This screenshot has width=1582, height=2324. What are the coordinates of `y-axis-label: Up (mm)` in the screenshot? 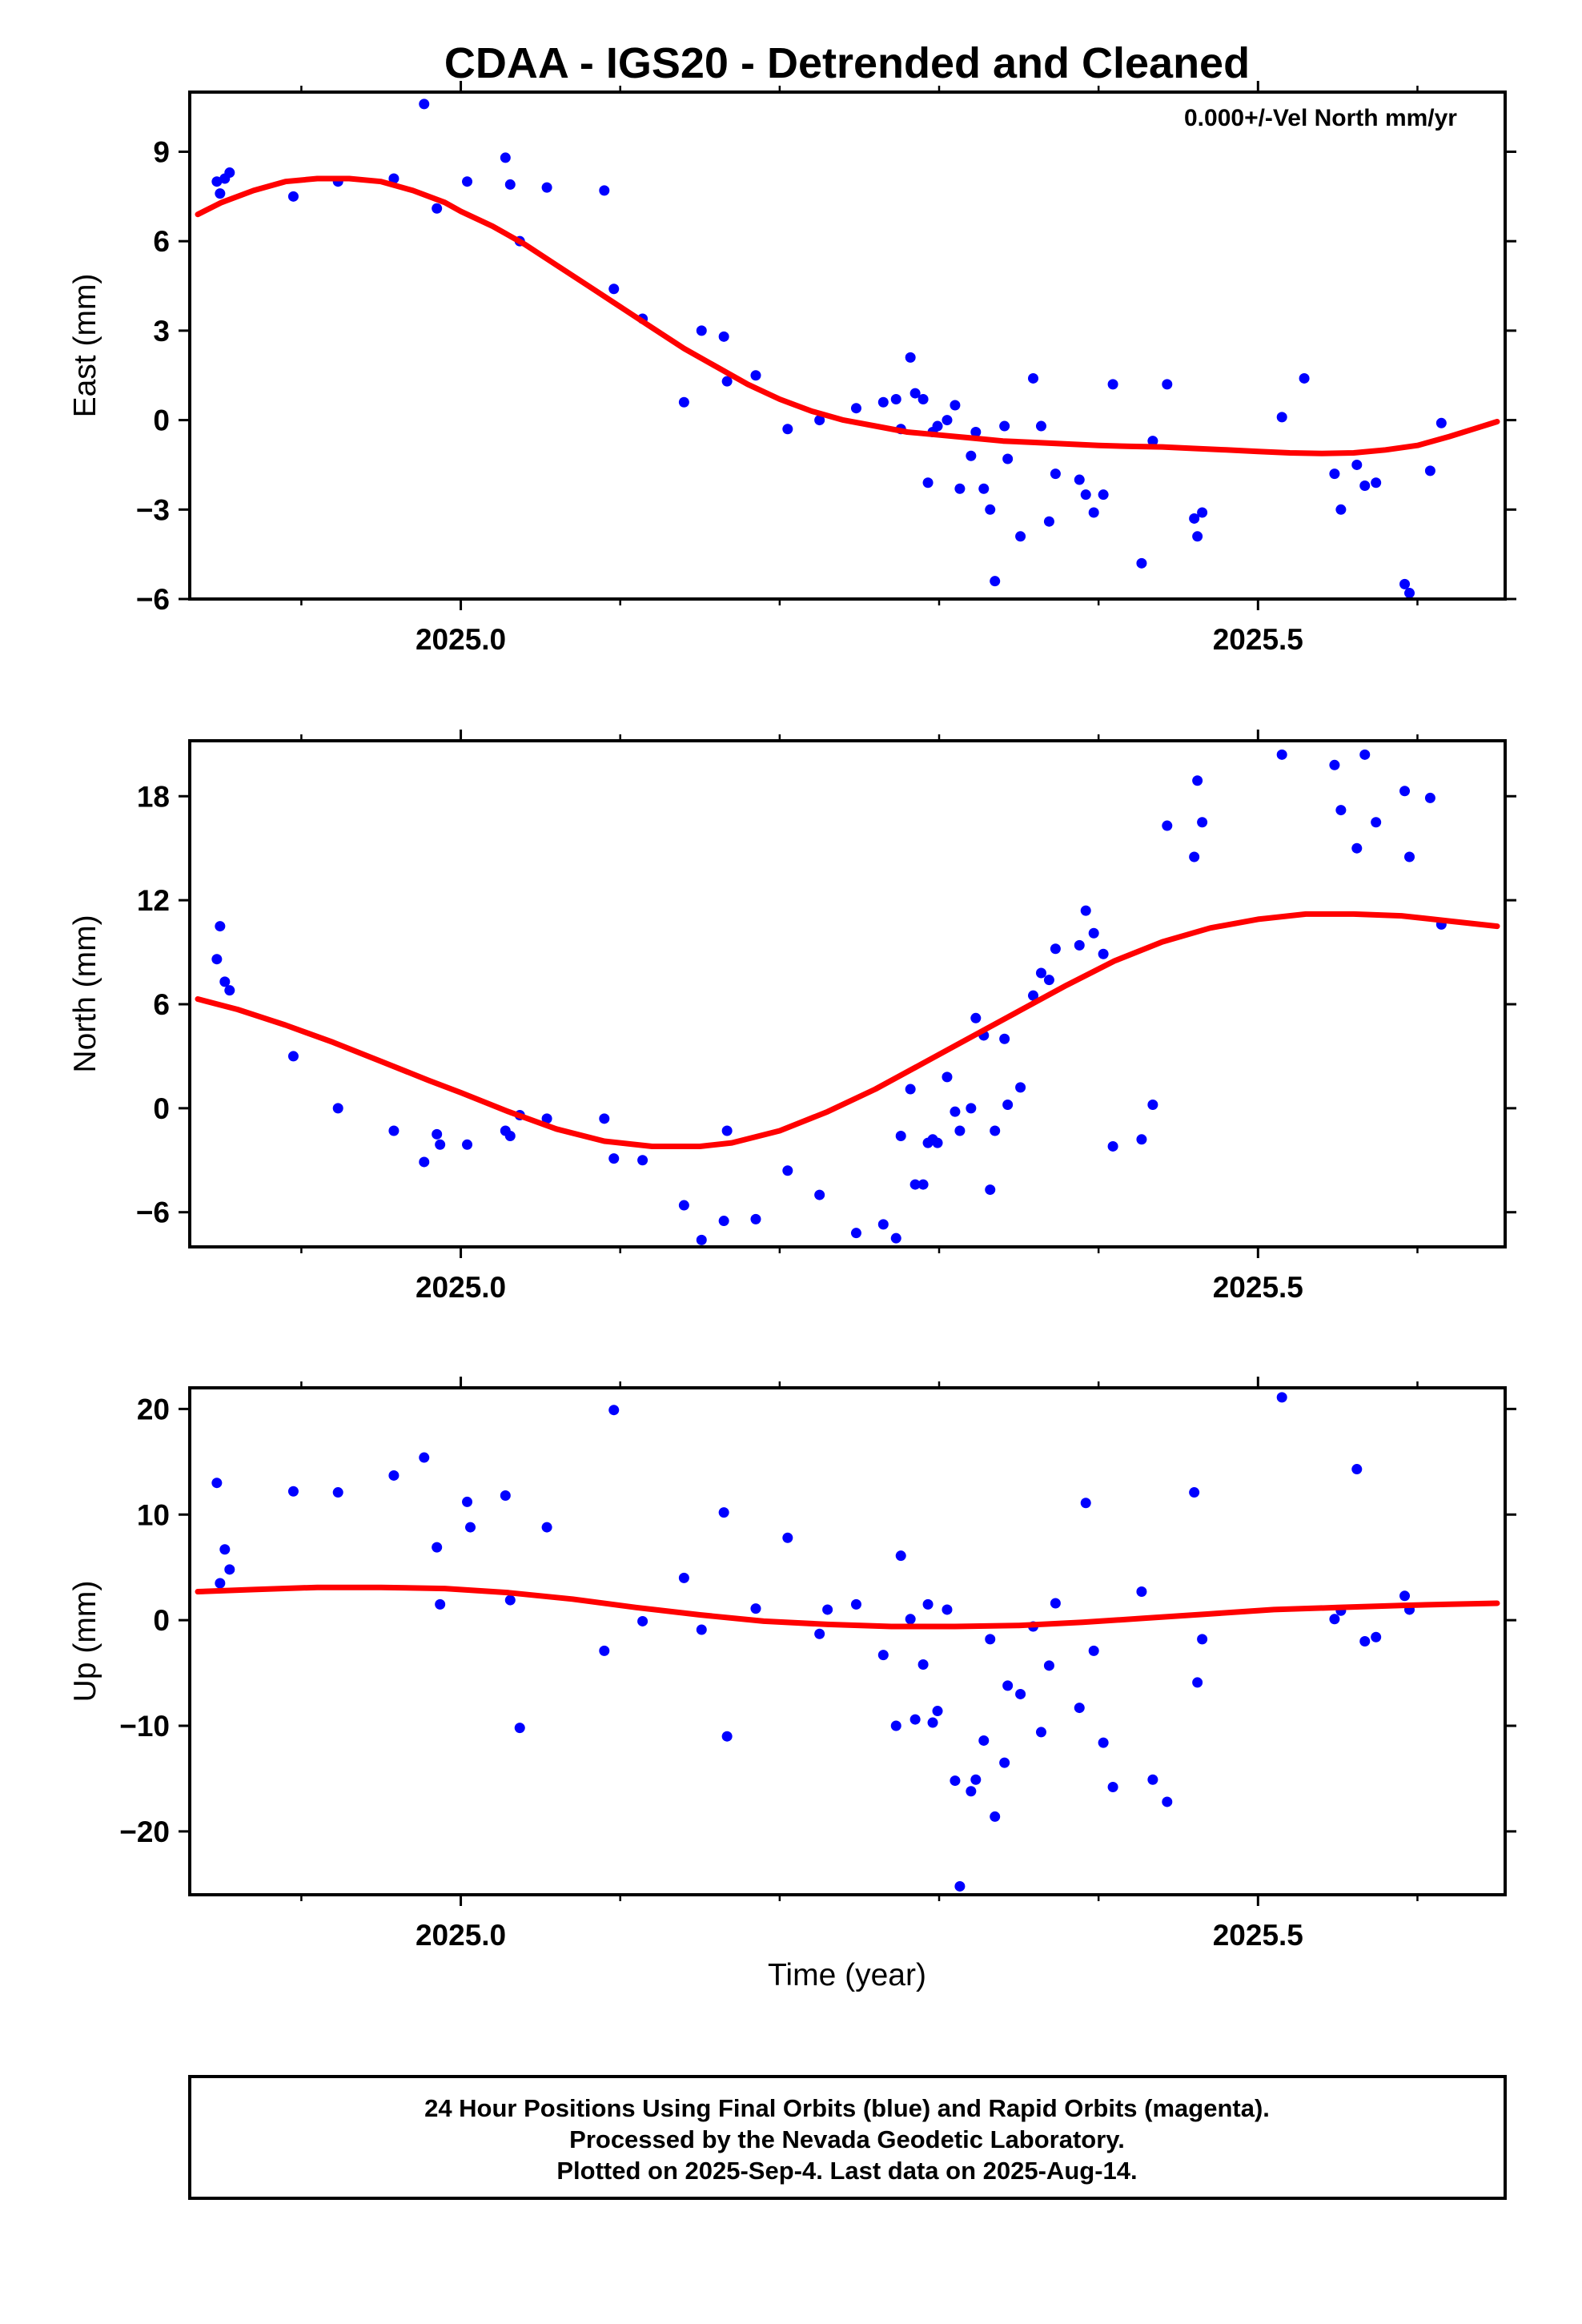 It's located at (85, 1642).